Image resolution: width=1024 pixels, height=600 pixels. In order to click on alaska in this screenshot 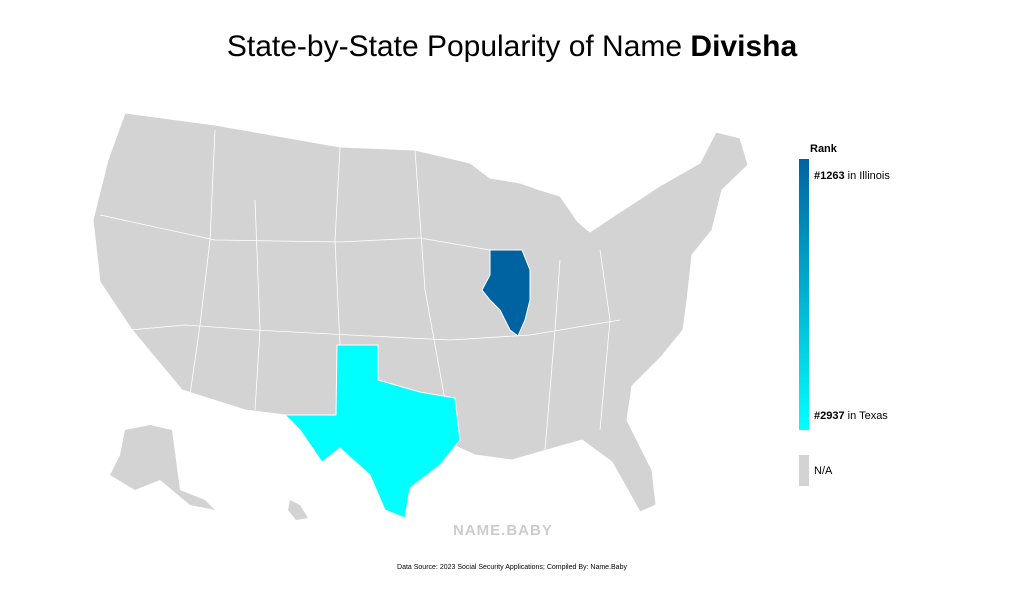, I will do `click(162, 467)`.